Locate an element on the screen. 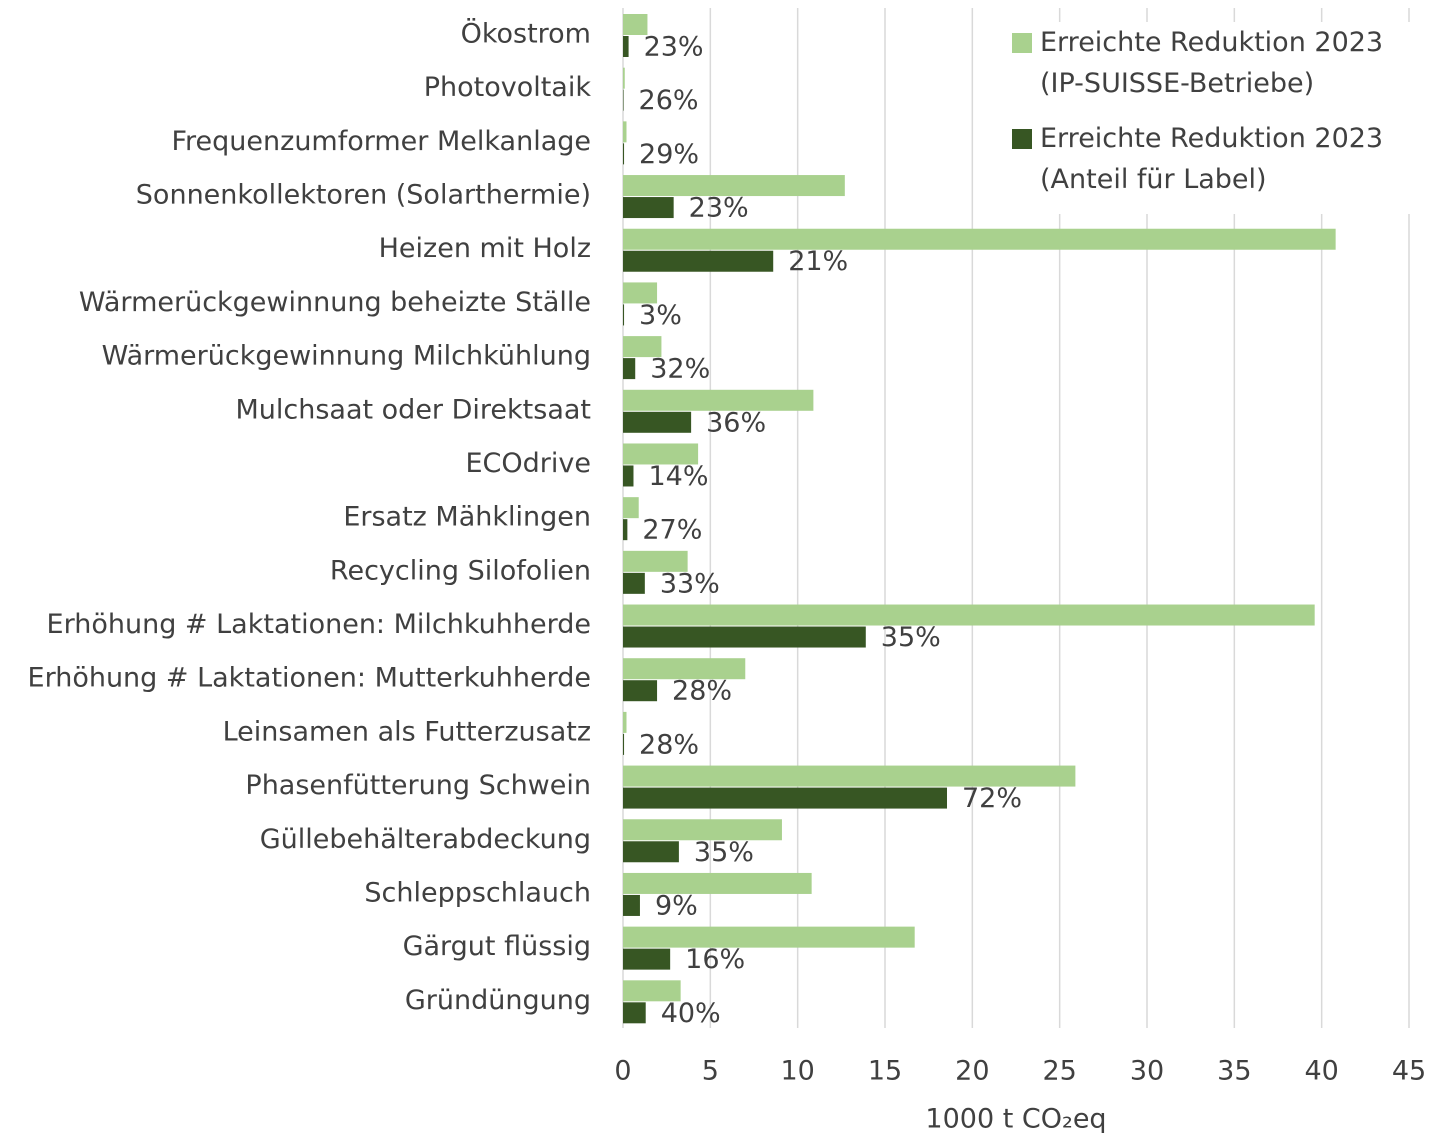  data-label: 26% is located at coordinates (669, 100).